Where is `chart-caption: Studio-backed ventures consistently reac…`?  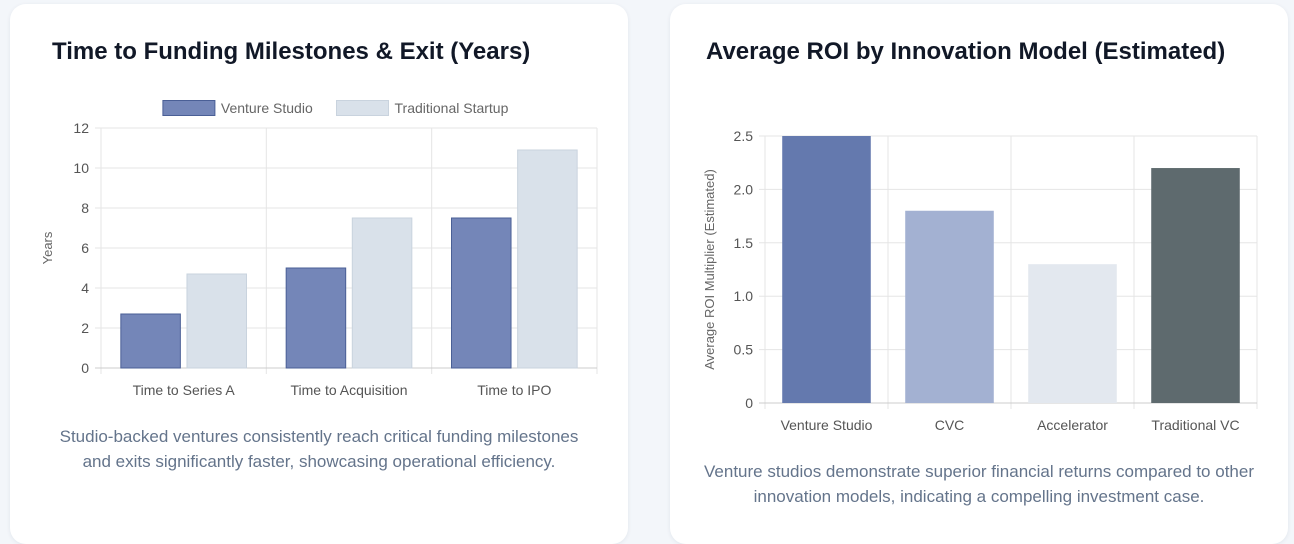
chart-caption: Studio-backed ventures consistently reac… is located at coordinates (319, 449).